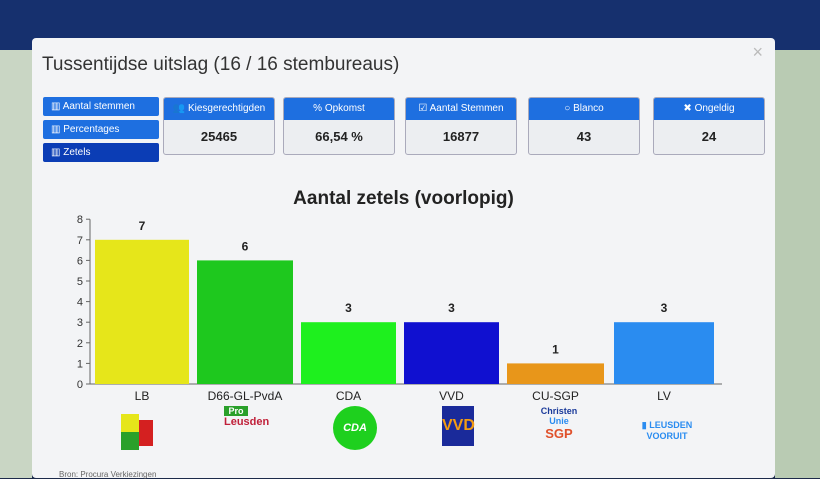 This screenshot has height=479, width=820. Describe the element at coordinates (80, 241) in the screenshot. I see `y-tick-label: 7` at that location.